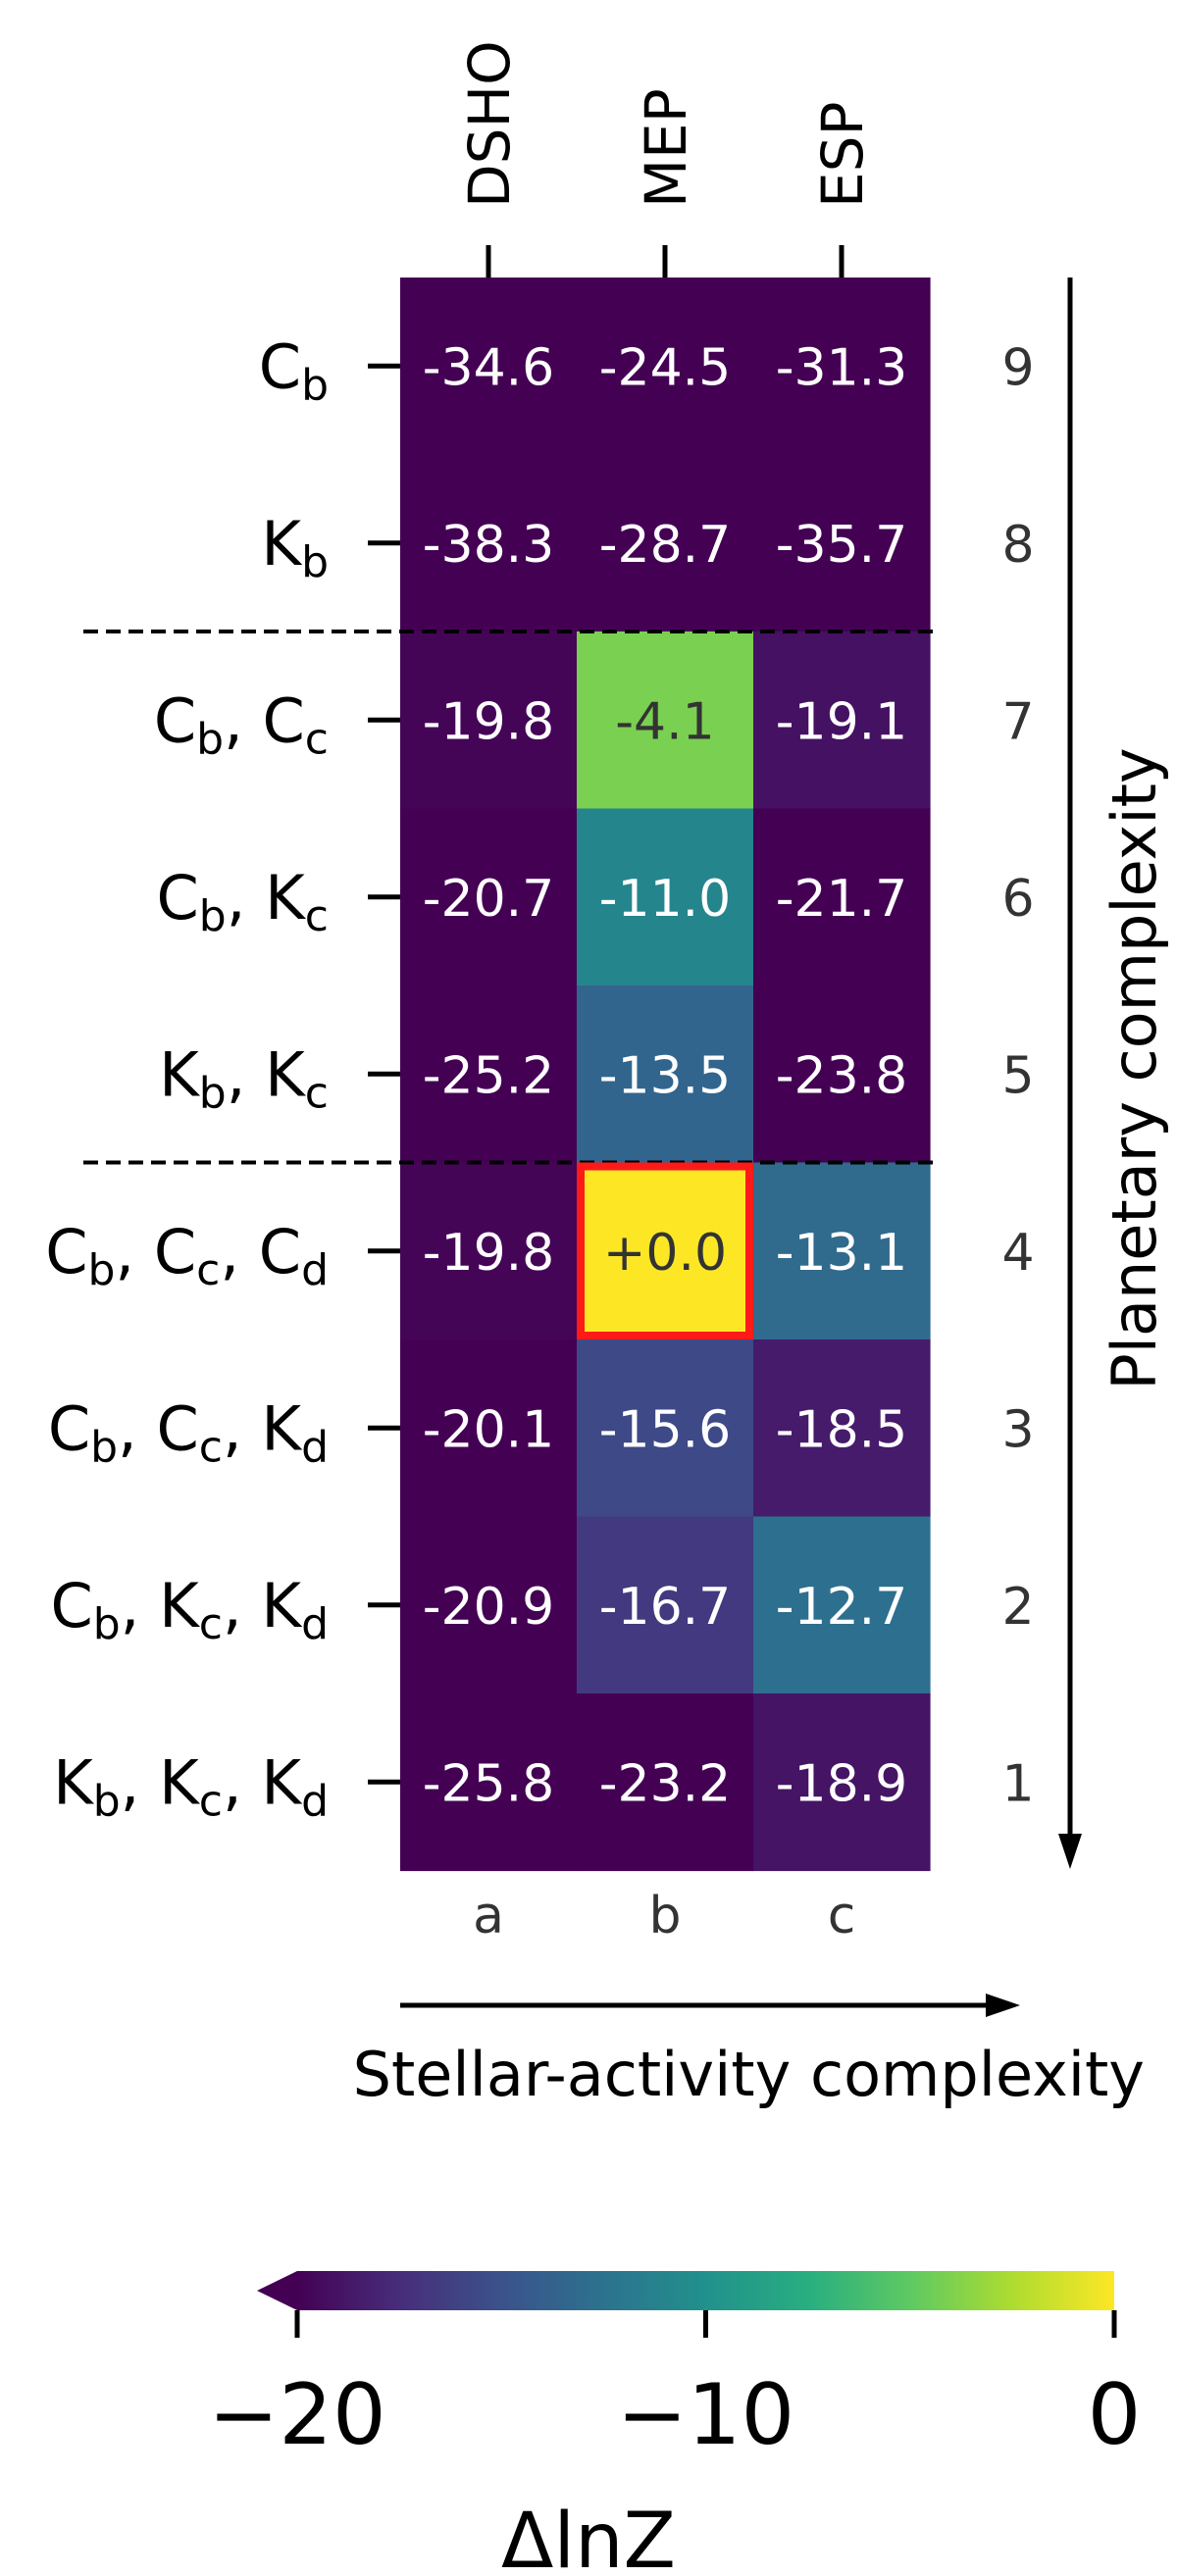 The image size is (1177, 2576). Describe the element at coordinates (1017, 545) in the screenshot. I see `row-complexity-index: 8` at that location.